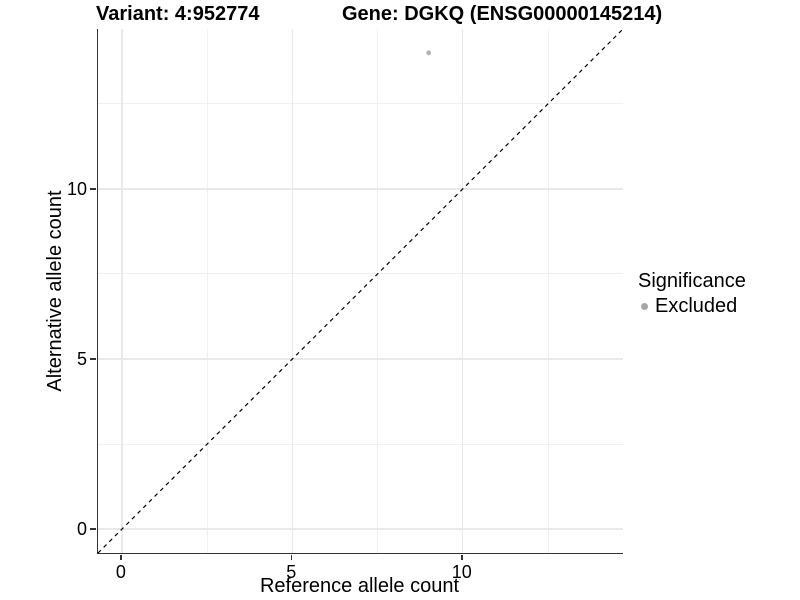 Image resolution: width=800 pixels, height=600 pixels. What do you see at coordinates (76, 188) in the screenshot?
I see `y-tick-label: 10` at bounding box center [76, 188].